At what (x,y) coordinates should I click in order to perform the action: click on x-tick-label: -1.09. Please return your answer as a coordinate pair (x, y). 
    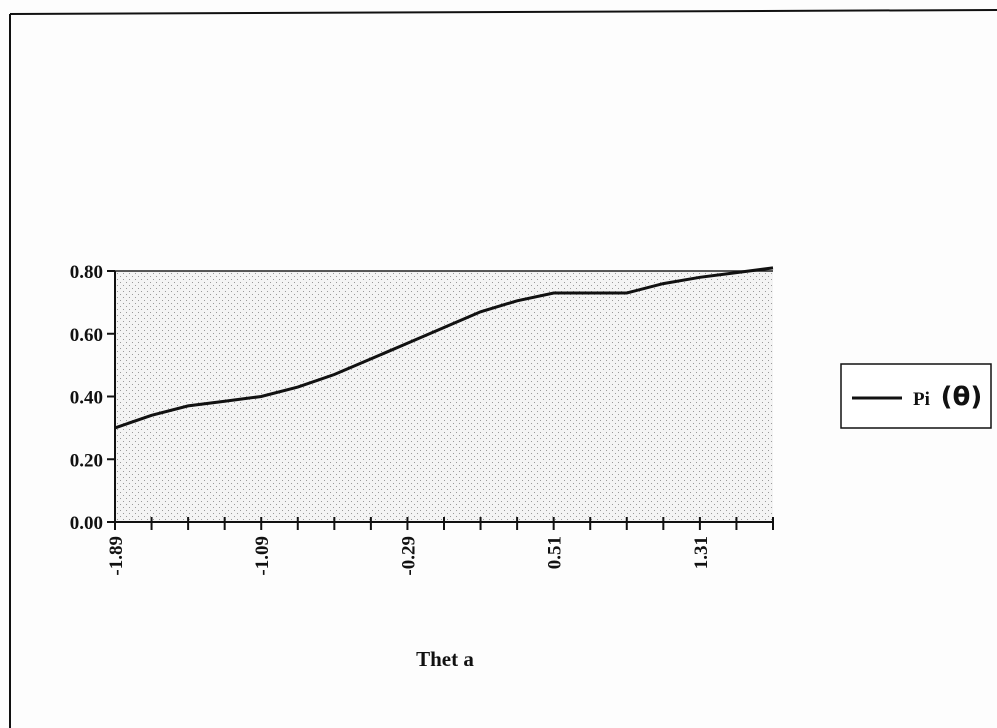
    Looking at the image, I should click on (262, 556).